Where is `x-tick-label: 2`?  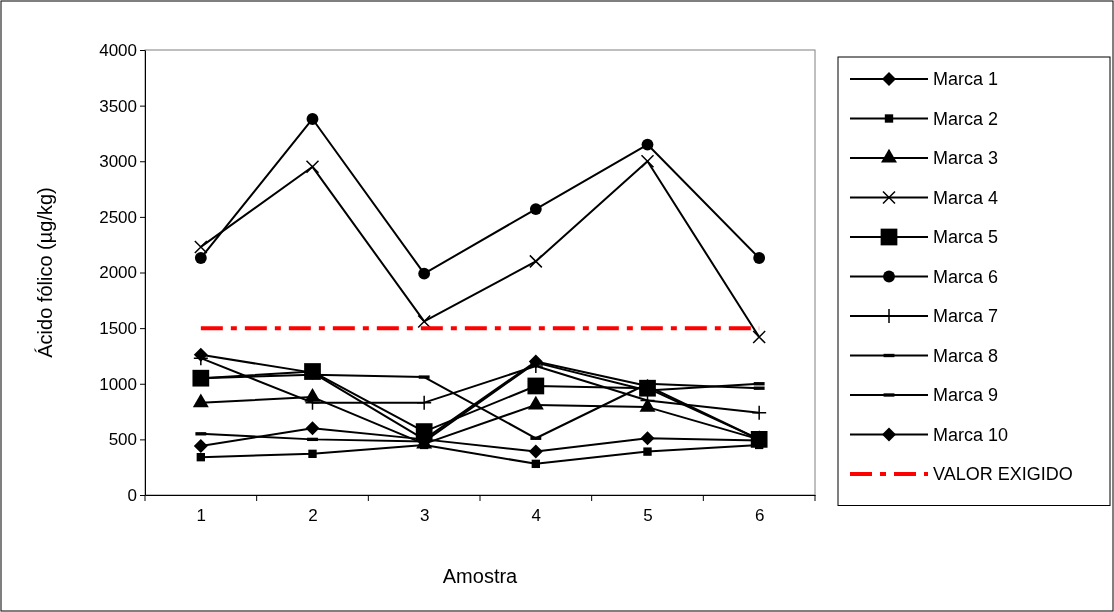 x-tick-label: 2 is located at coordinates (313, 516).